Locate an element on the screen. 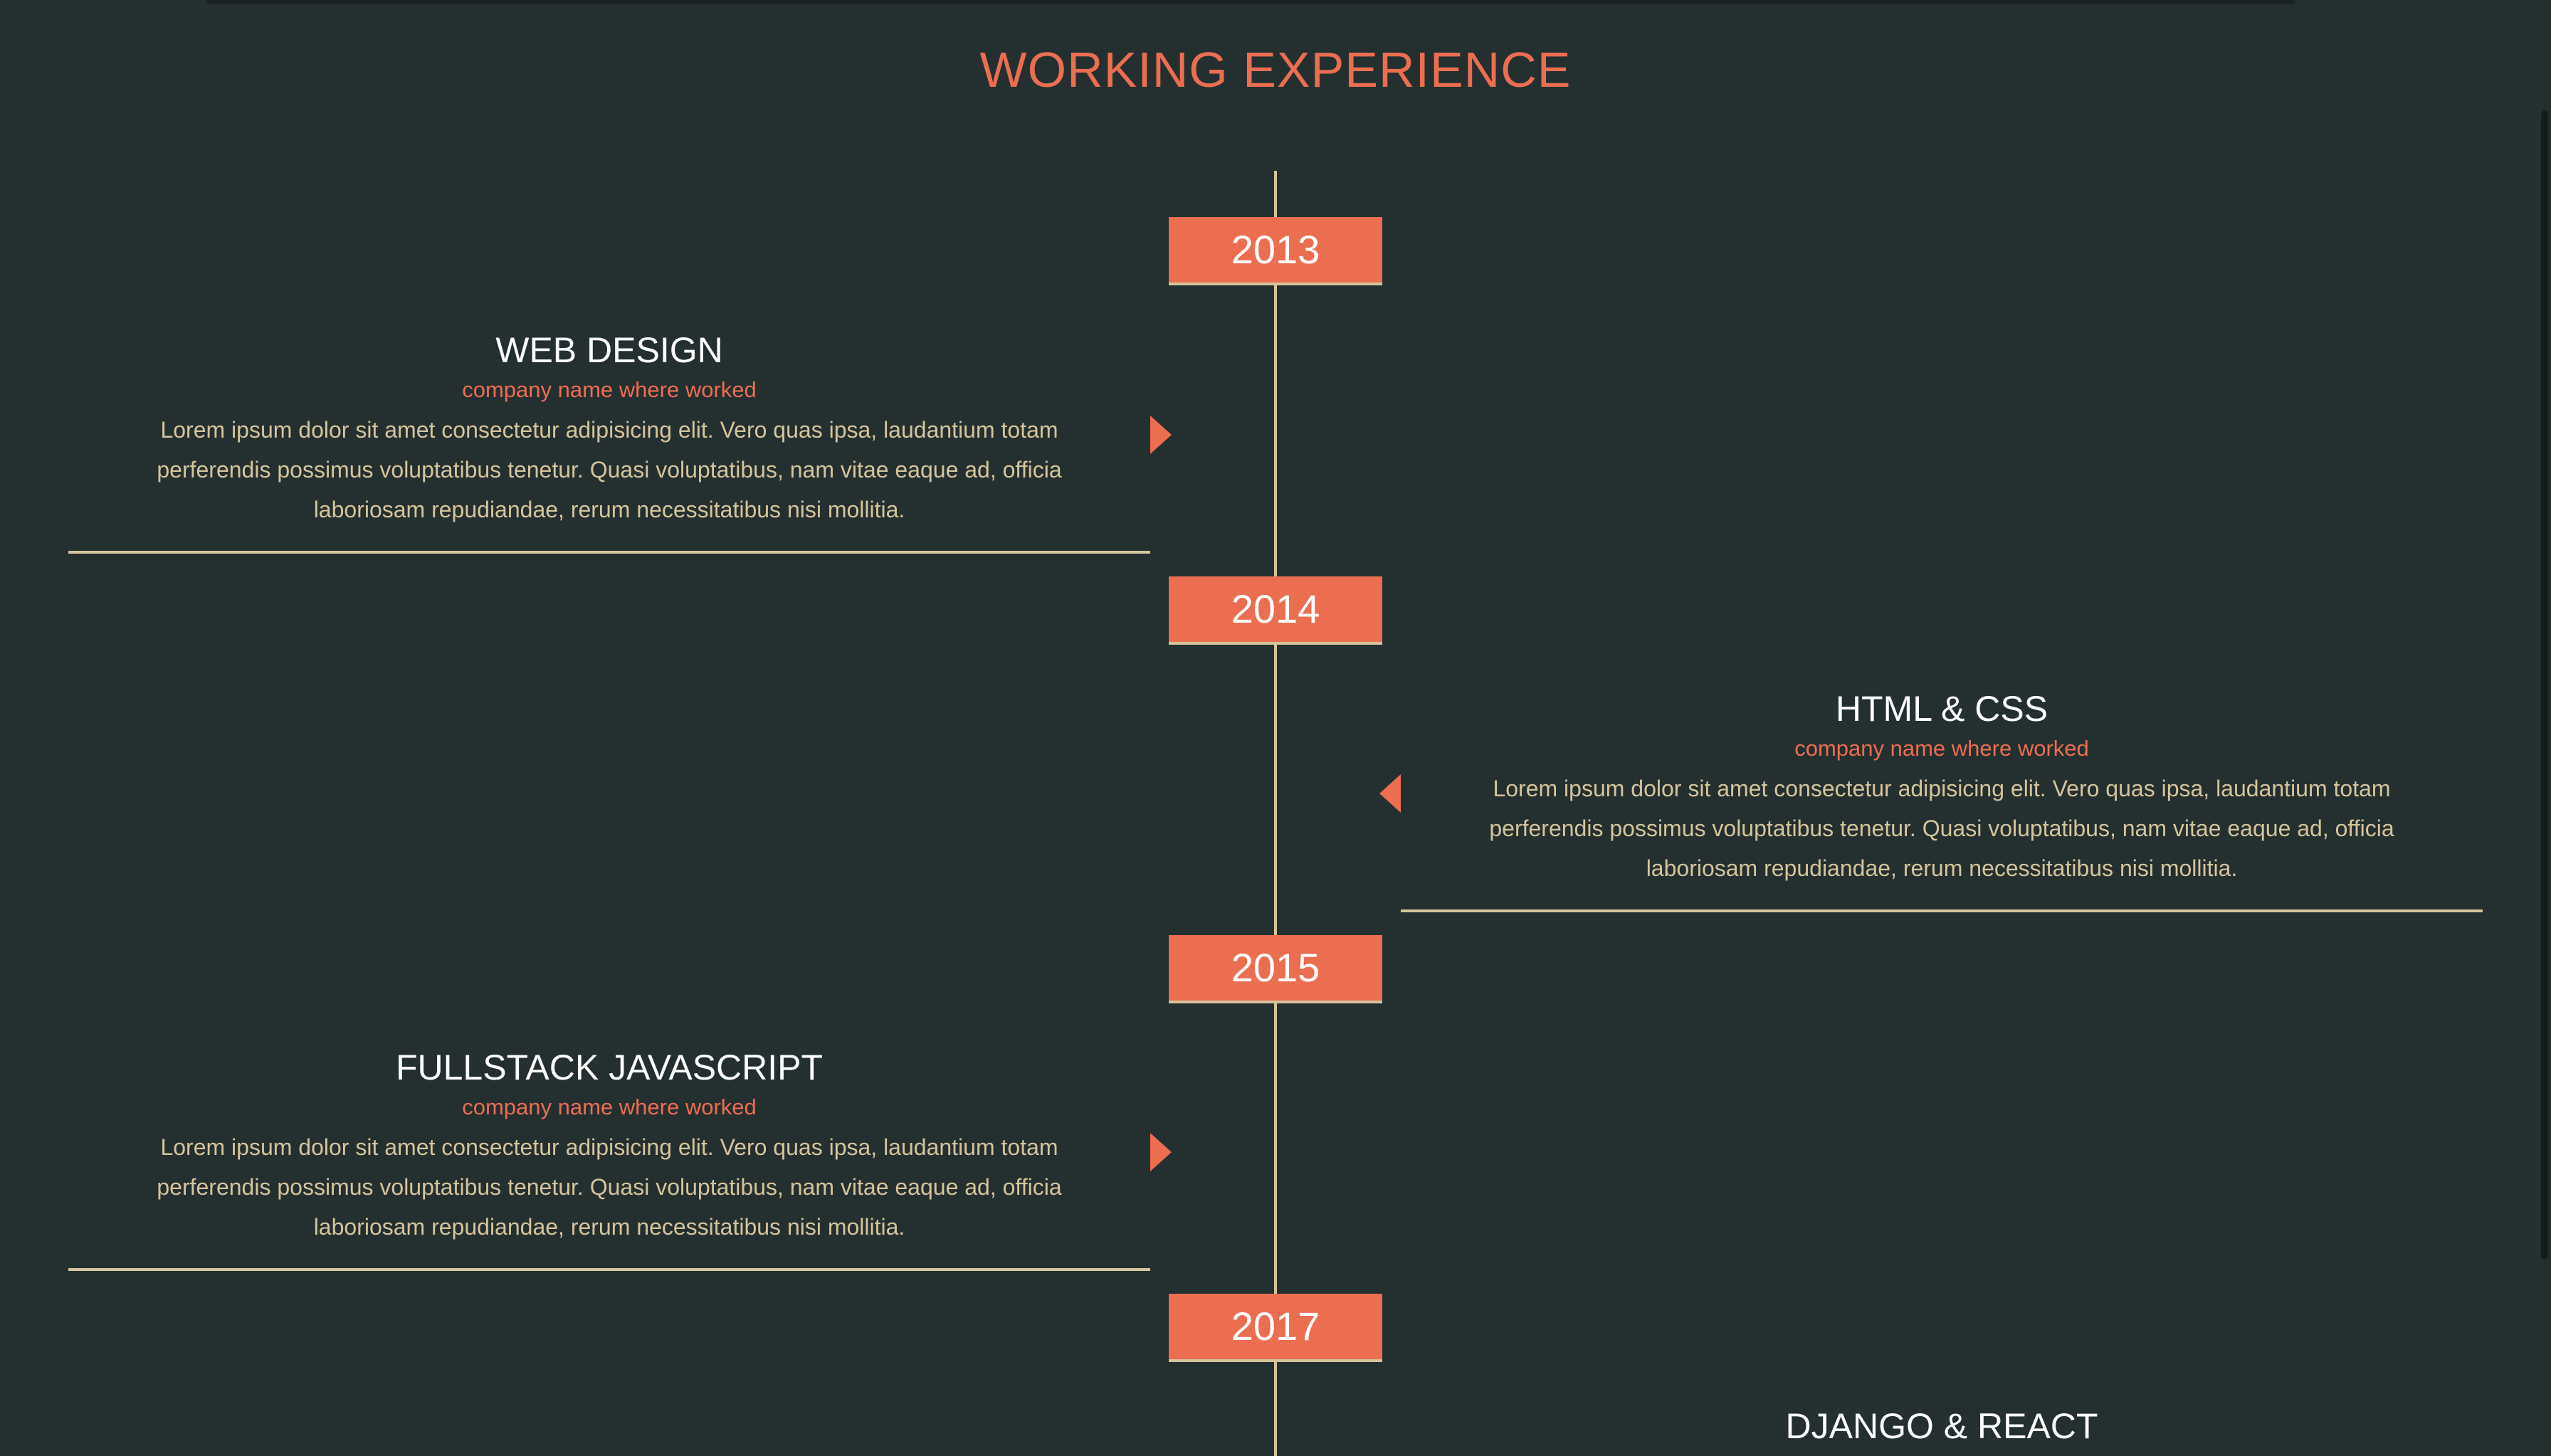 The image size is (2551, 1456). entry-title: DJANGO & REACT is located at coordinates (1942, 1426).